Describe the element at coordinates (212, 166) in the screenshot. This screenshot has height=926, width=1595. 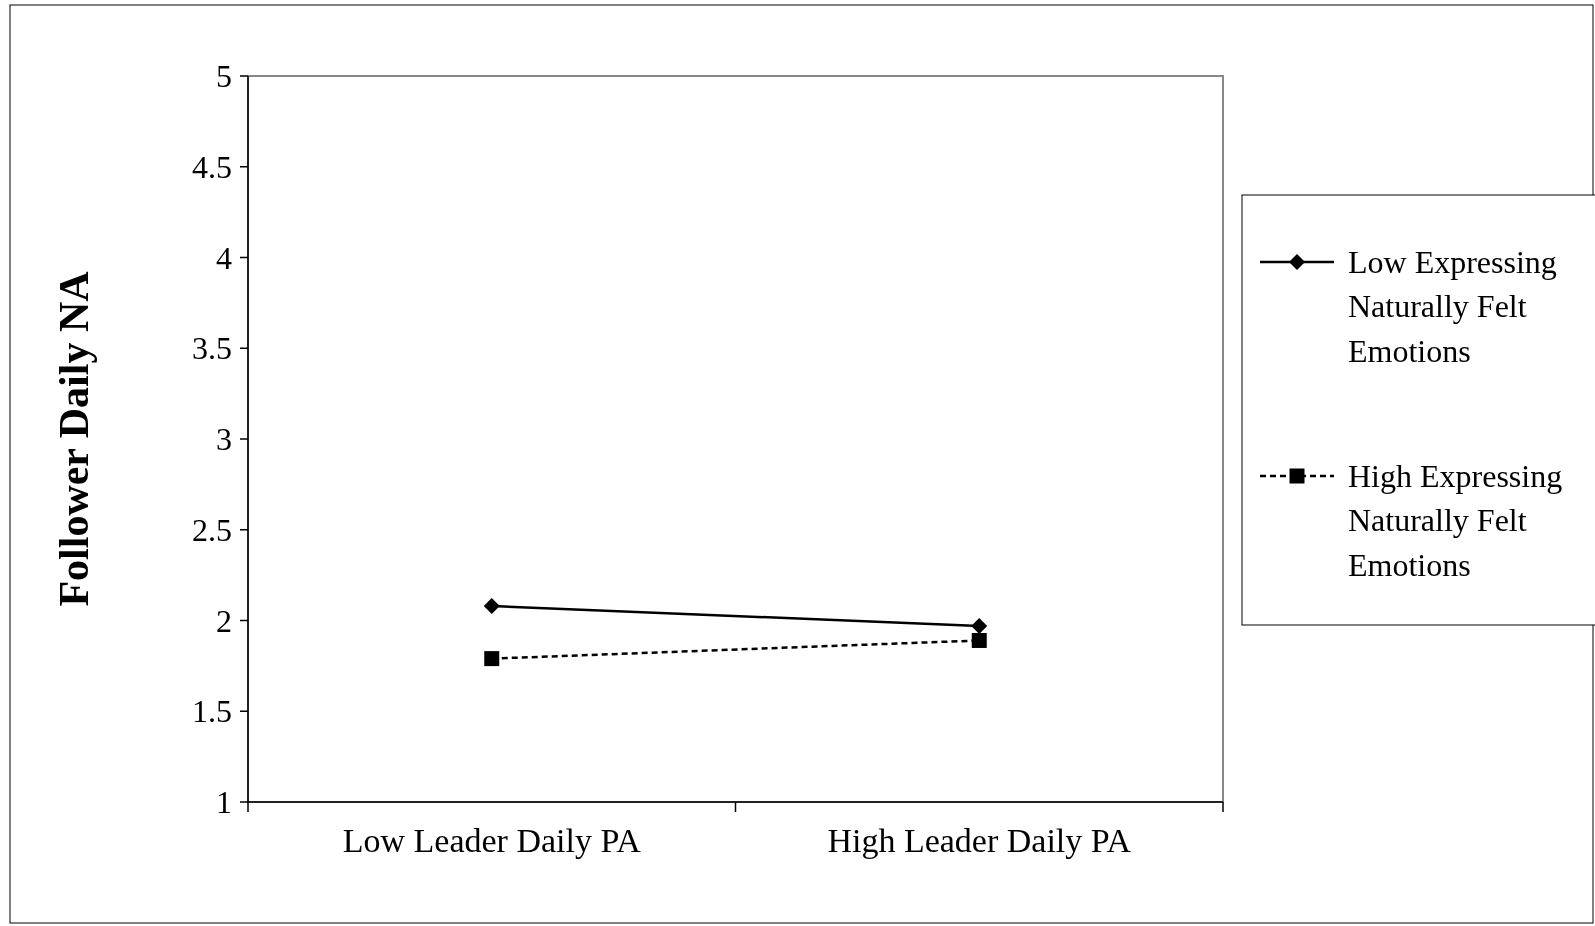
I see `y-tick-label: 4.5` at that location.